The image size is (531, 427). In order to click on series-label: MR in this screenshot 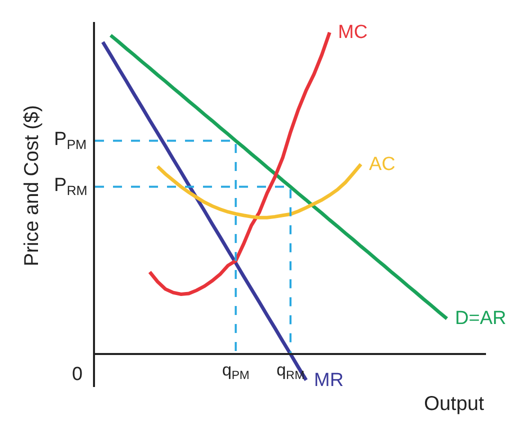, I will do `click(329, 380)`.